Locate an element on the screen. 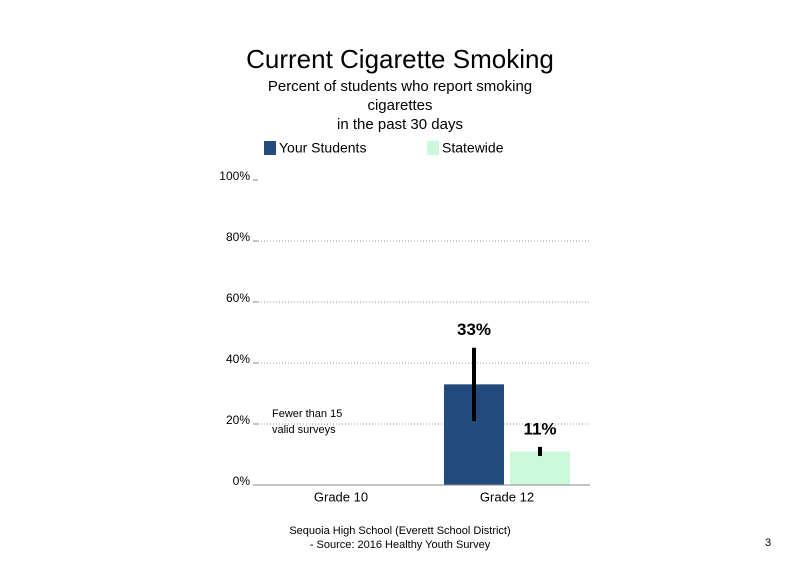  subtitle: cigarettes is located at coordinates (399, 105).